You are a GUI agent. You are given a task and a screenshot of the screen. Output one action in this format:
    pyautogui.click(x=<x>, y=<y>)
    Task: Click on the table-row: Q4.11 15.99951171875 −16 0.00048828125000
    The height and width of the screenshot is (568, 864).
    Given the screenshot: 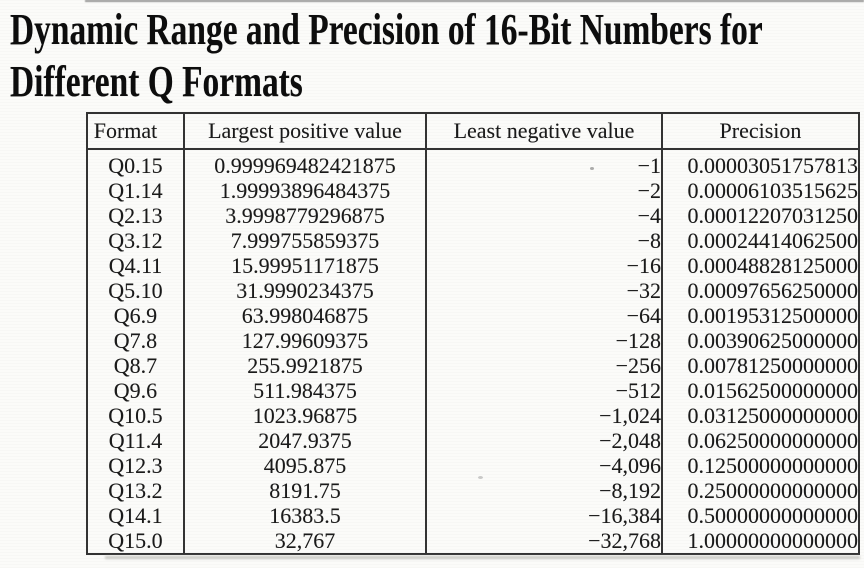 What is the action you would take?
    pyautogui.click(x=473, y=265)
    